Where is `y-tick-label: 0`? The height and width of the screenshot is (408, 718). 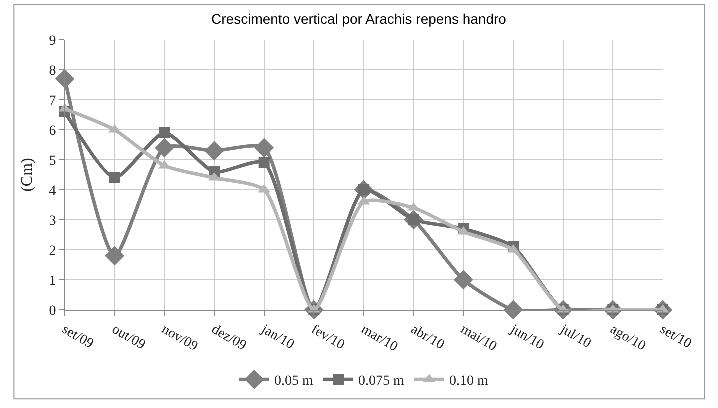 y-tick-label: 0 is located at coordinates (52, 311).